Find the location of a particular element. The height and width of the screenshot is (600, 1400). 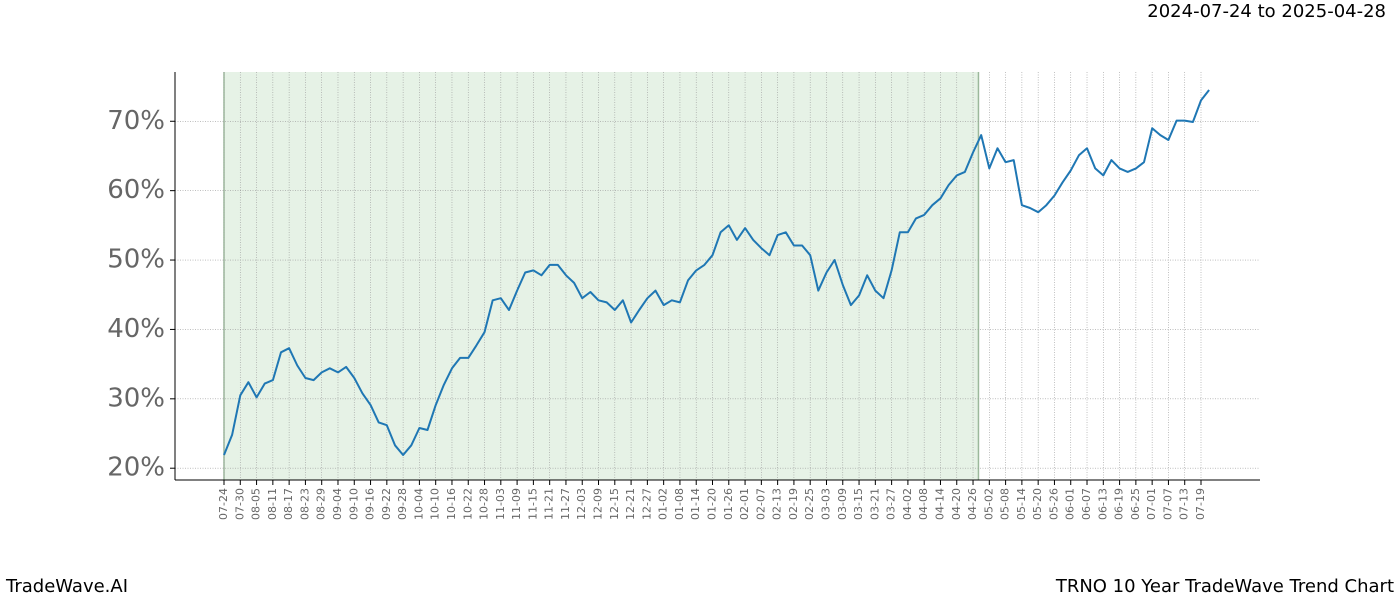

x-tick-label: 06-07 is located at coordinates (1086, 504).